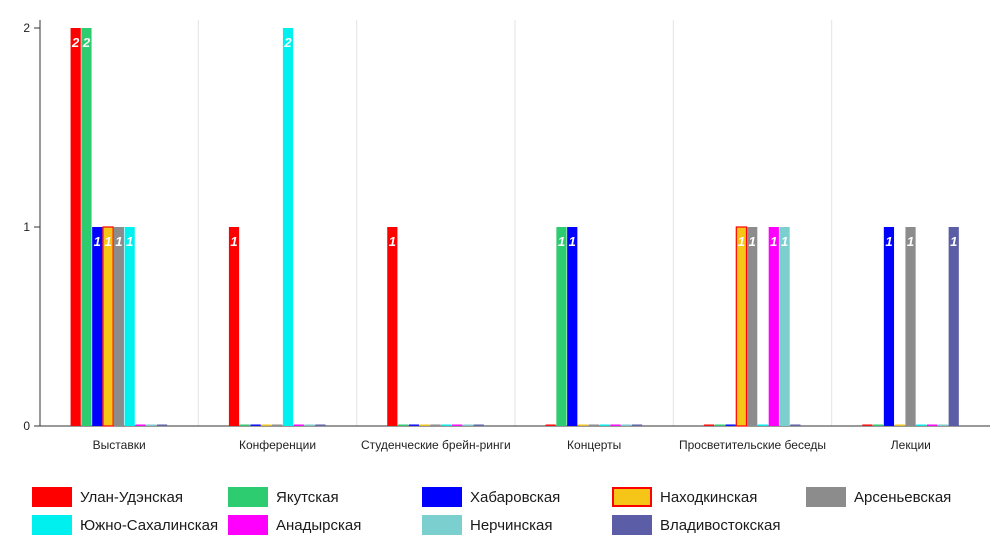 The height and width of the screenshot is (545, 1008). What do you see at coordinates (307, 497) in the screenshot?
I see `legend-label: Якутская` at bounding box center [307, 497].